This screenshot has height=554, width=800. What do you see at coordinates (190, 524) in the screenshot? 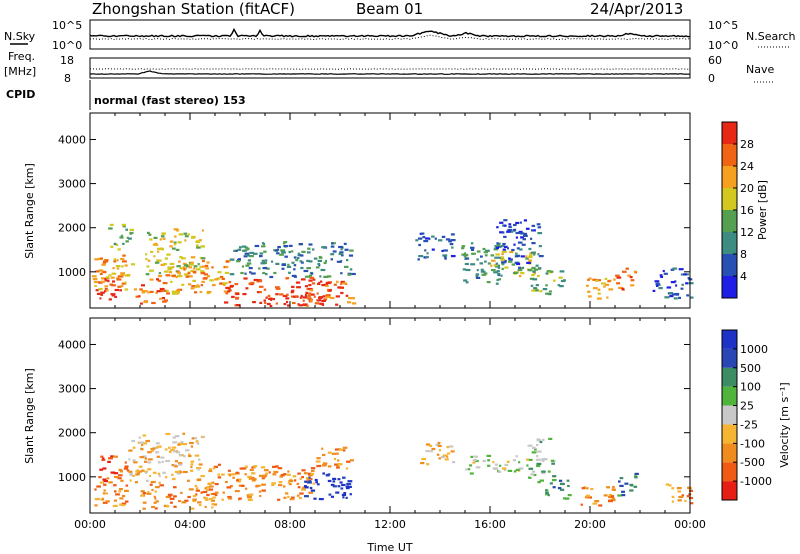
I see `x-tick-label: 04:00` at bounding box center [190, 524].